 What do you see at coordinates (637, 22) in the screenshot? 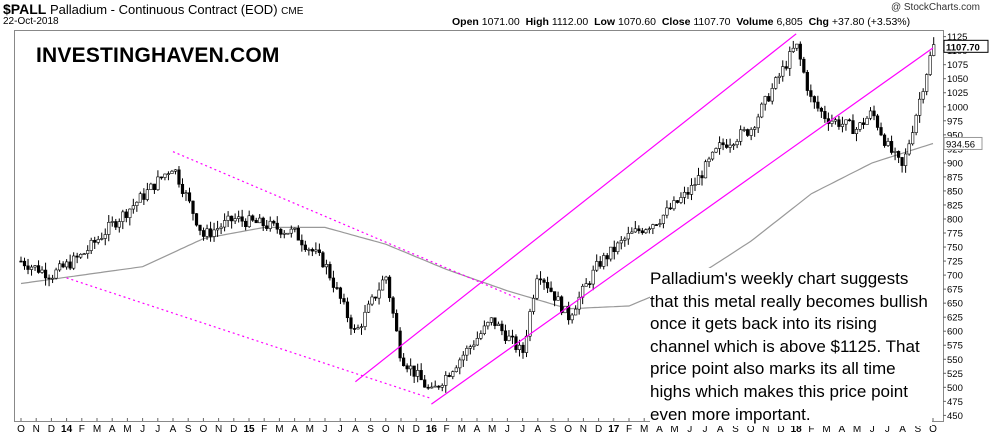
I see `low-value: 1070.60` at bounding box center [637, 22].